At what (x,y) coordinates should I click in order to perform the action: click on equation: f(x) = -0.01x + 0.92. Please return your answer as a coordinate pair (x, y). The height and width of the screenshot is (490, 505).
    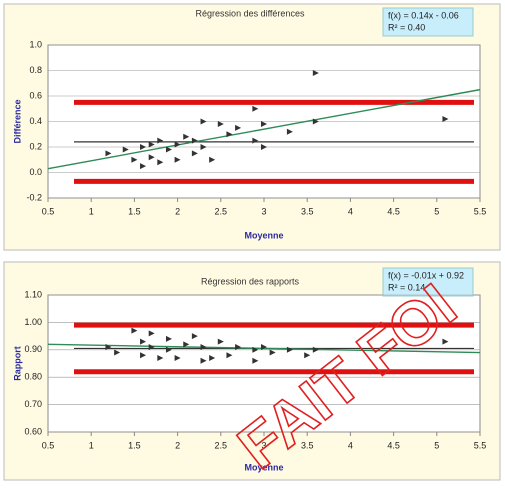
    Looking at the image, I should click on (426, 275).